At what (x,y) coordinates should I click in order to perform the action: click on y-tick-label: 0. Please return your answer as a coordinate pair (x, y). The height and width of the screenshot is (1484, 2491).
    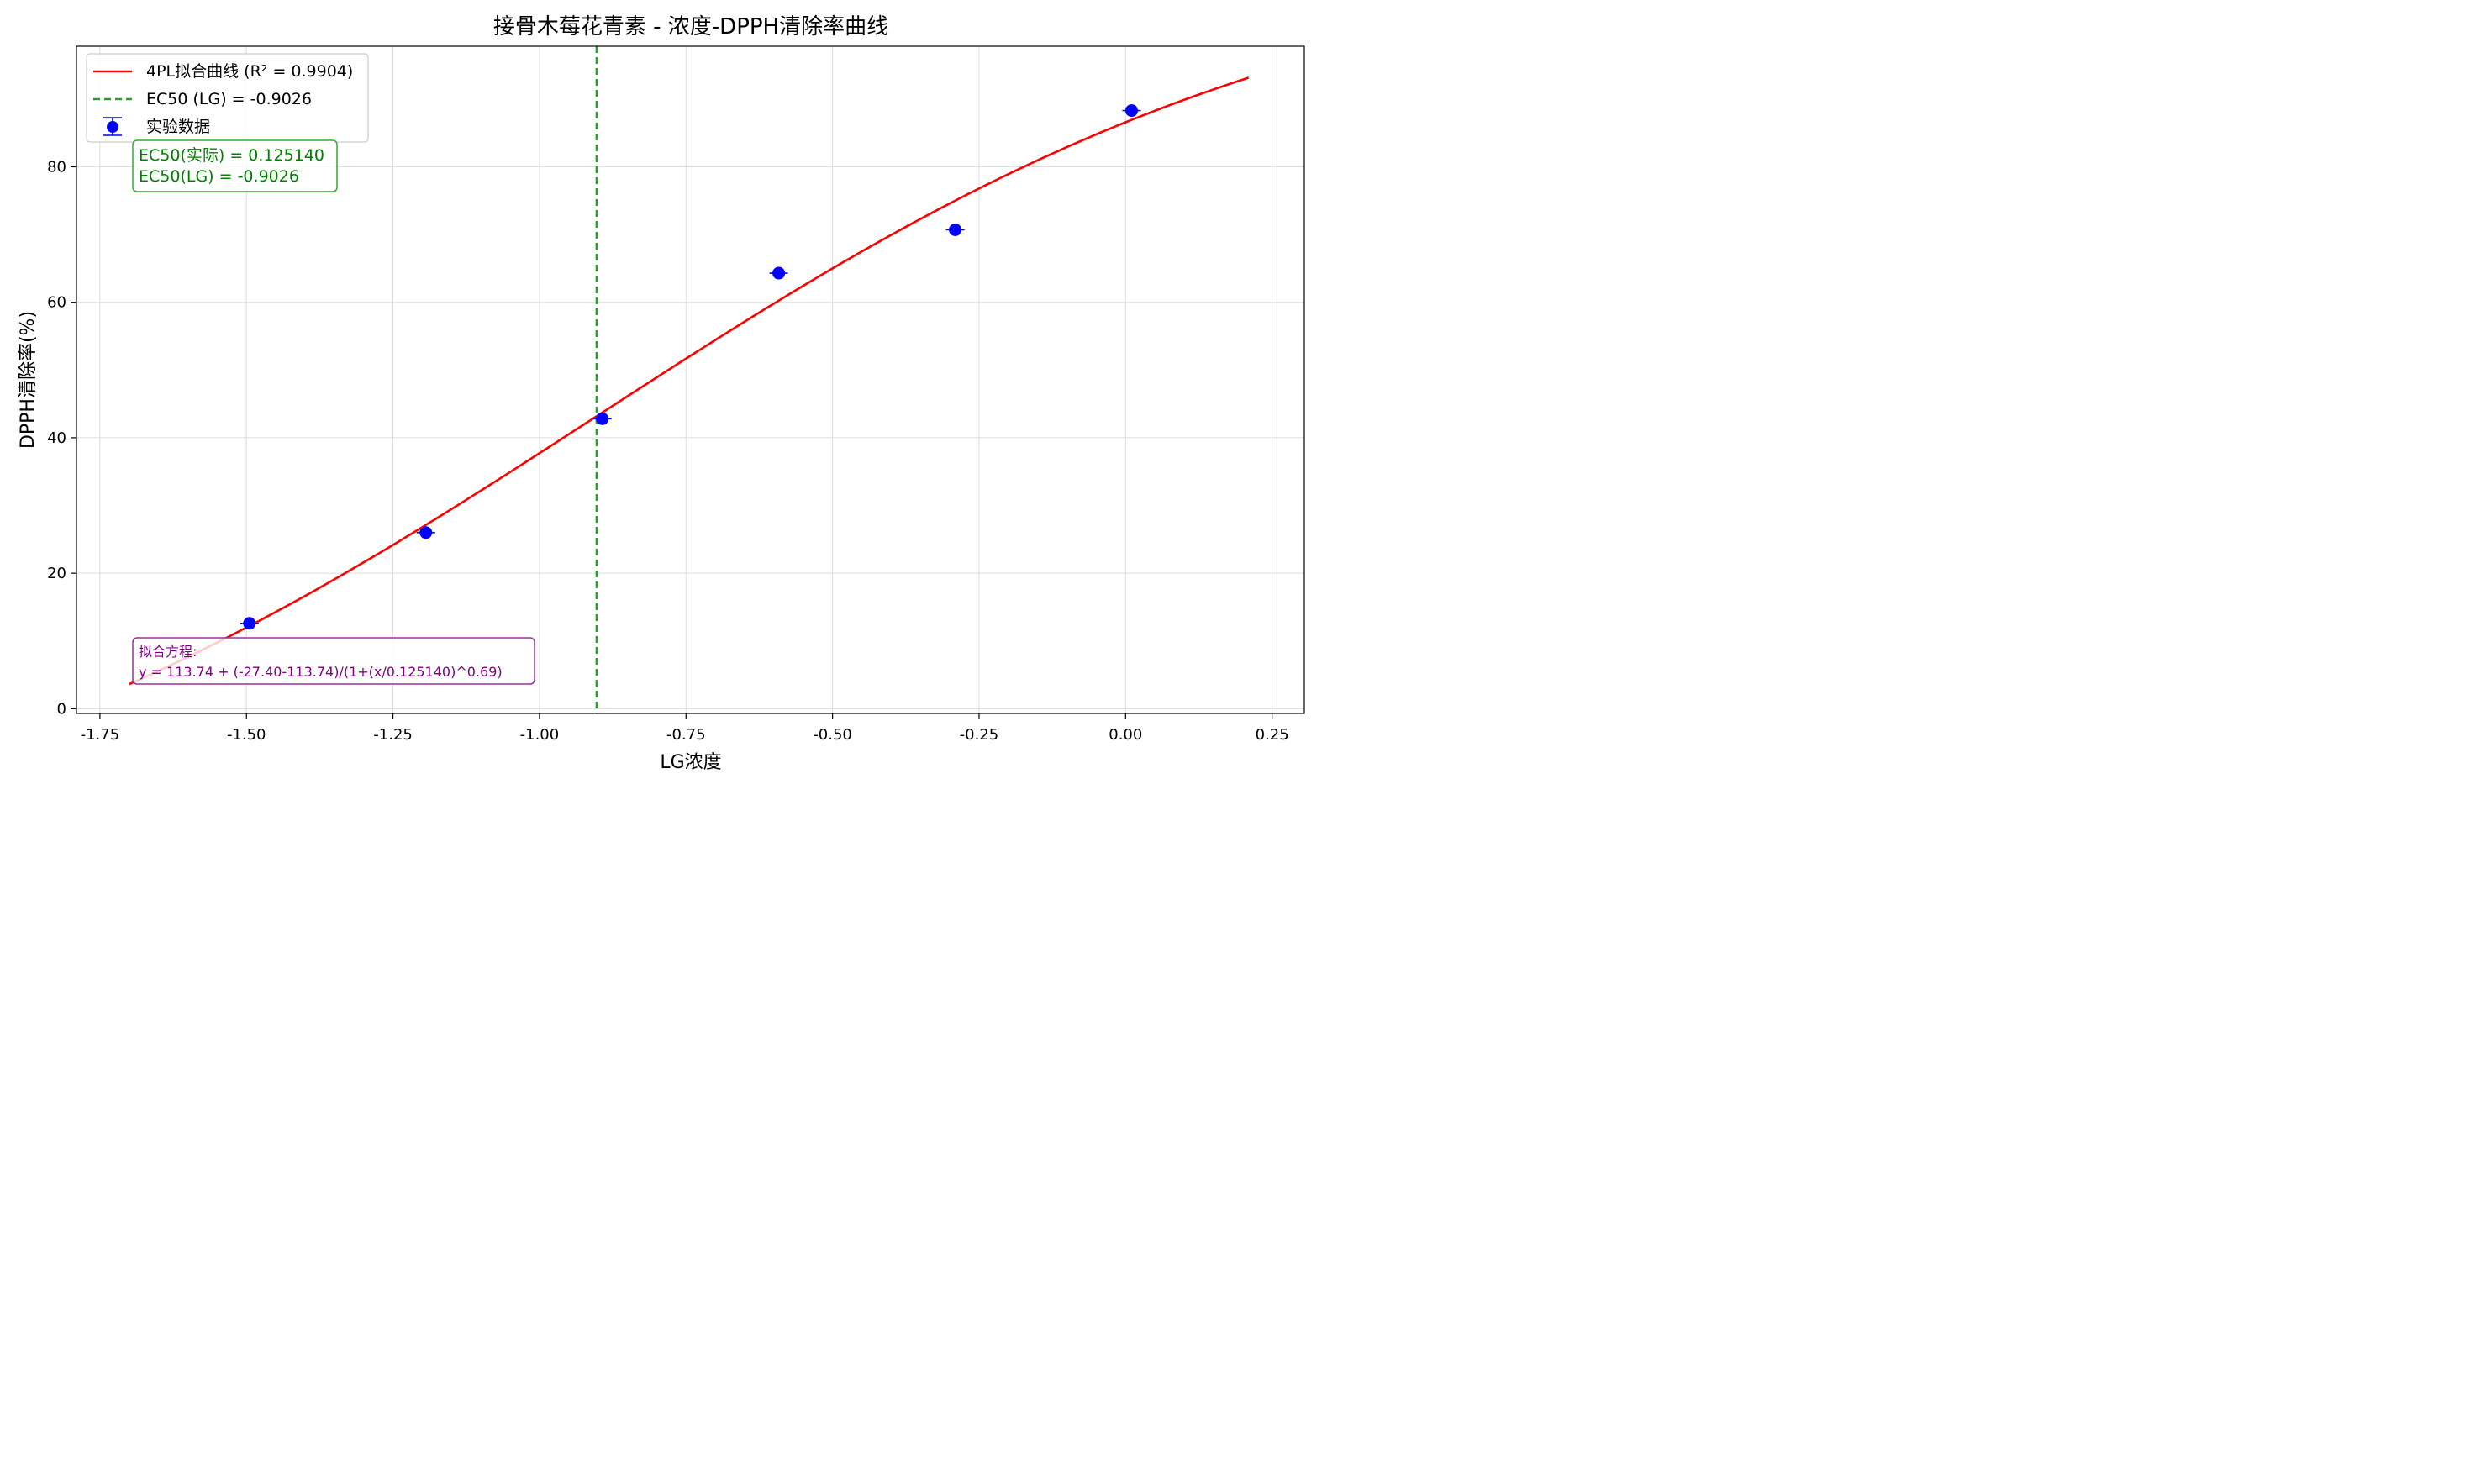
    Looking at the image, I should click on (61, 709).